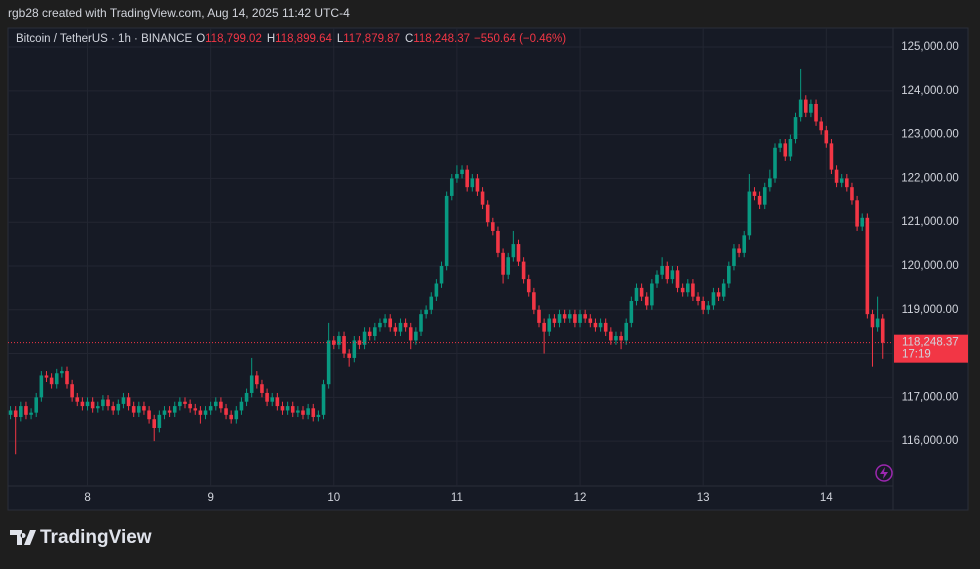 Image resolution: width=980 pixels, height=569 pixels. I want to click on change: −550.64 (−0.46%), so click(520, 39).